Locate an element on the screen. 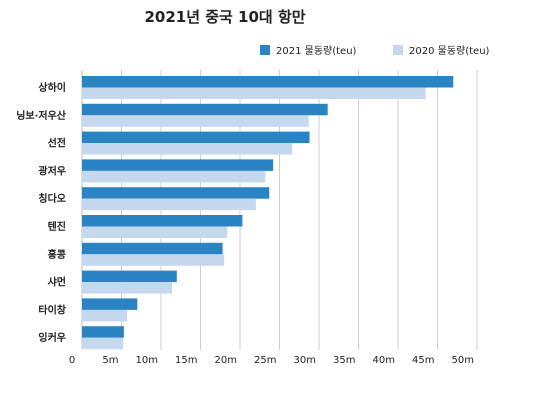 Image resolution: width=550 pixels, height=404 pixels. category-label: 칭다오 is located at coordinates (52, 198).